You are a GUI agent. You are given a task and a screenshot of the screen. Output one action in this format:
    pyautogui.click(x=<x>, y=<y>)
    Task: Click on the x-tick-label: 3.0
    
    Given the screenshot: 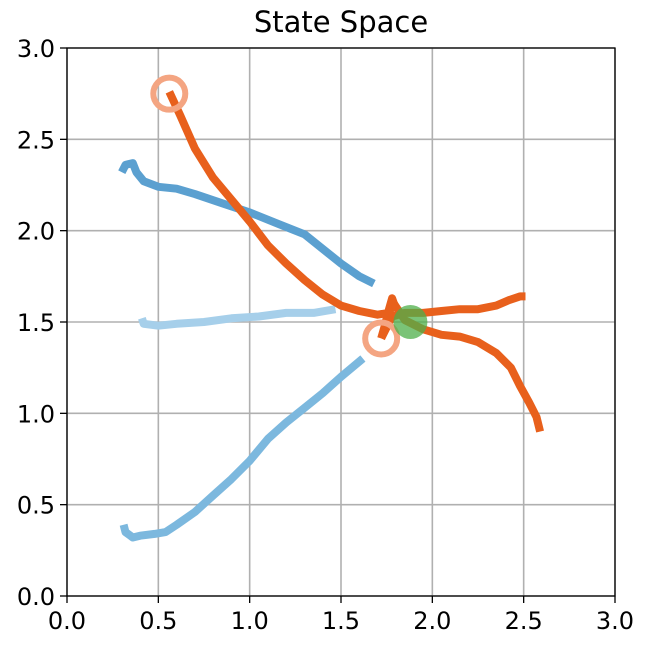 What is the action you would take?
    pyautogui.click(x=615, y=621)
    